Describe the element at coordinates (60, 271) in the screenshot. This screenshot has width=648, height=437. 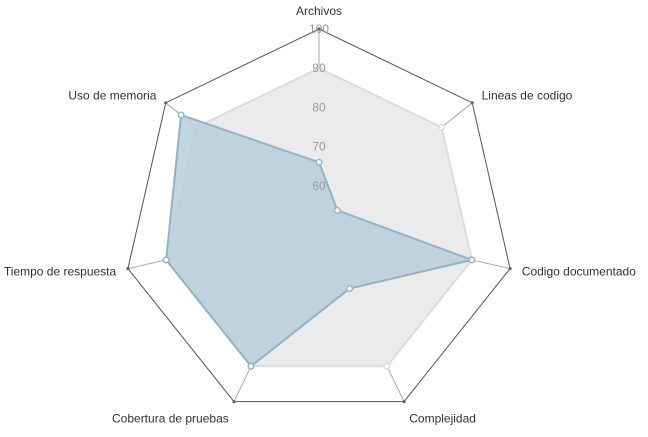
I see `indicator-label-5: Tiempo de respuesta` at that location.